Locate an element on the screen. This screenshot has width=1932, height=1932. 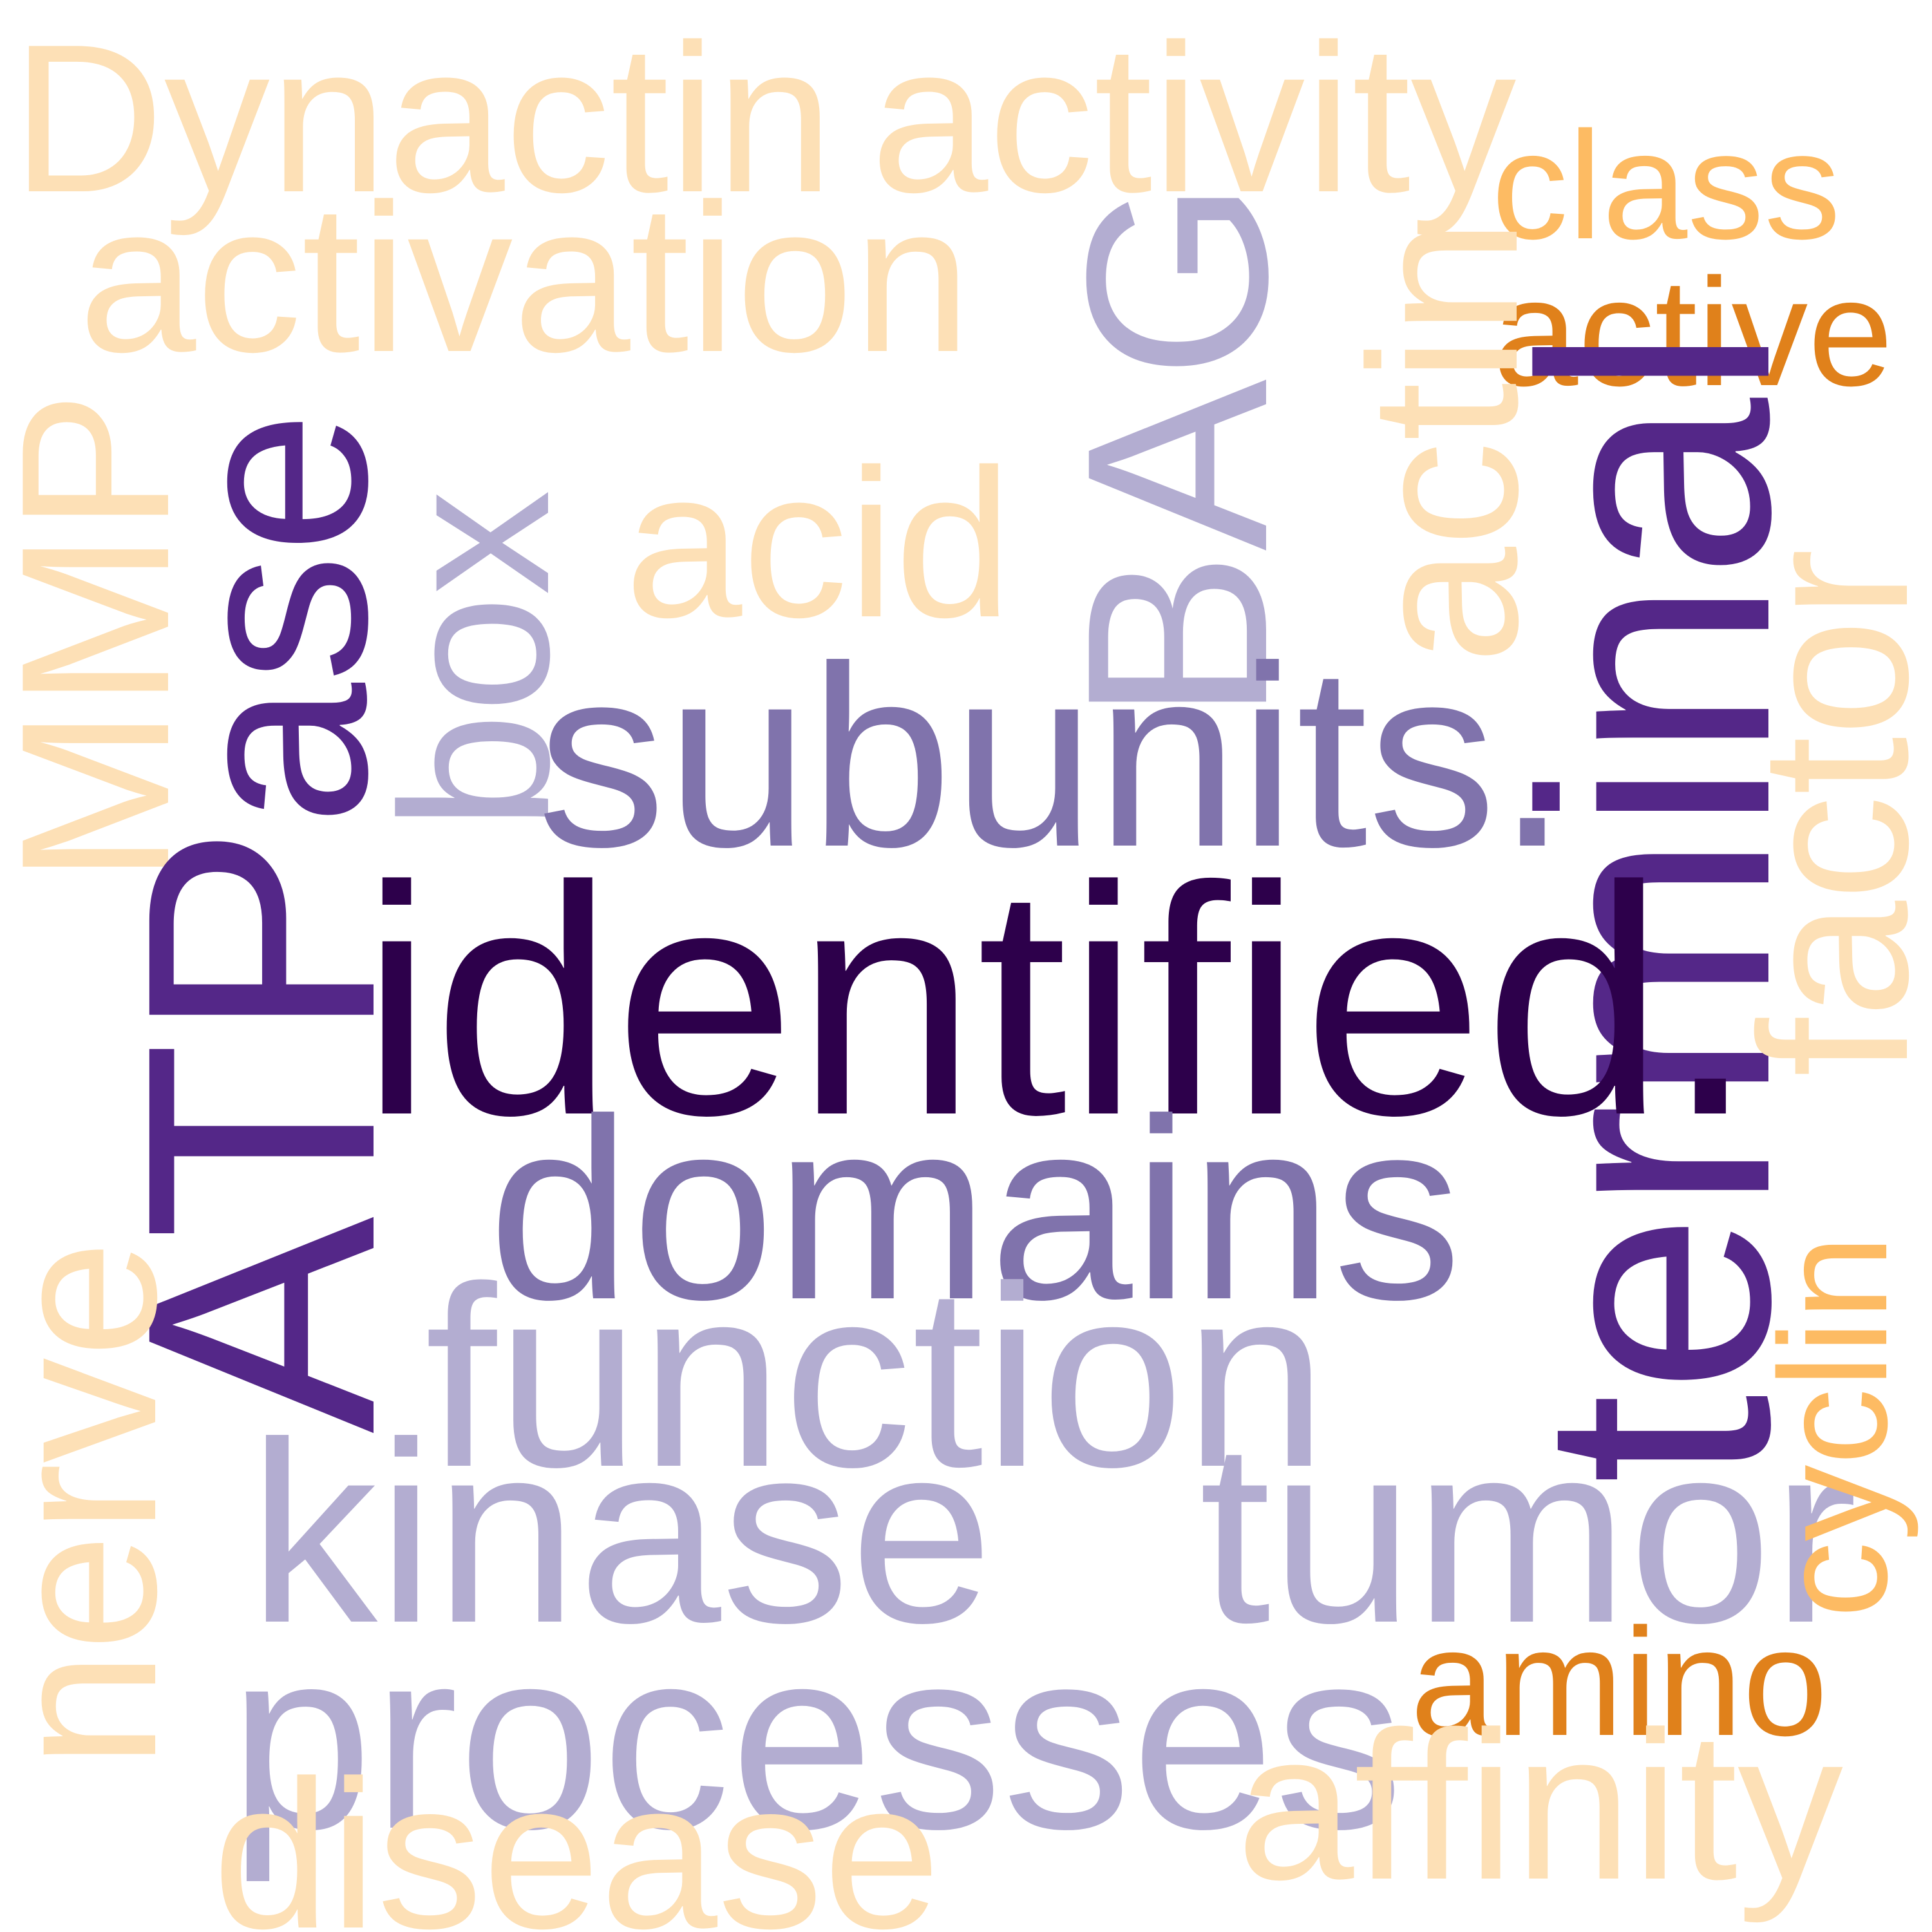
word-active: active is located at coordinates (1693, 333).